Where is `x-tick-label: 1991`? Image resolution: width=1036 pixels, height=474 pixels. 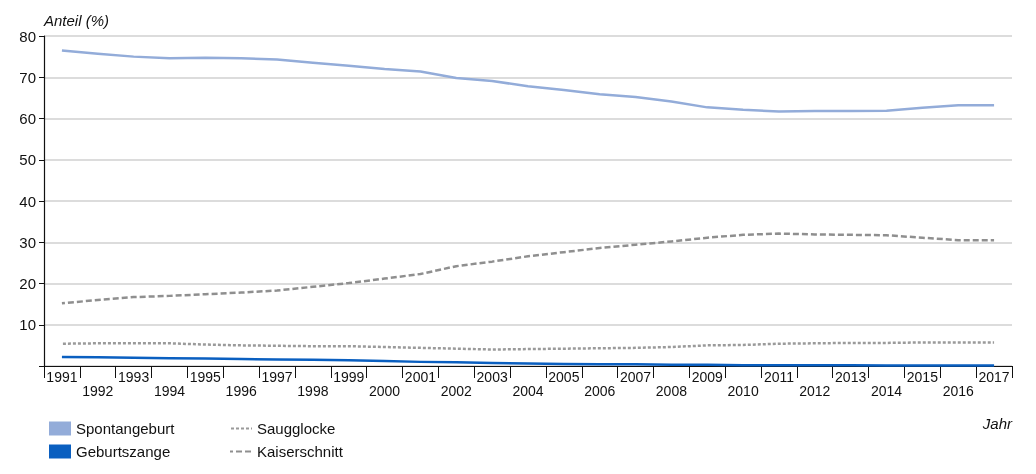 x-tick-label: 1991 is located at coordinates (62, 377).